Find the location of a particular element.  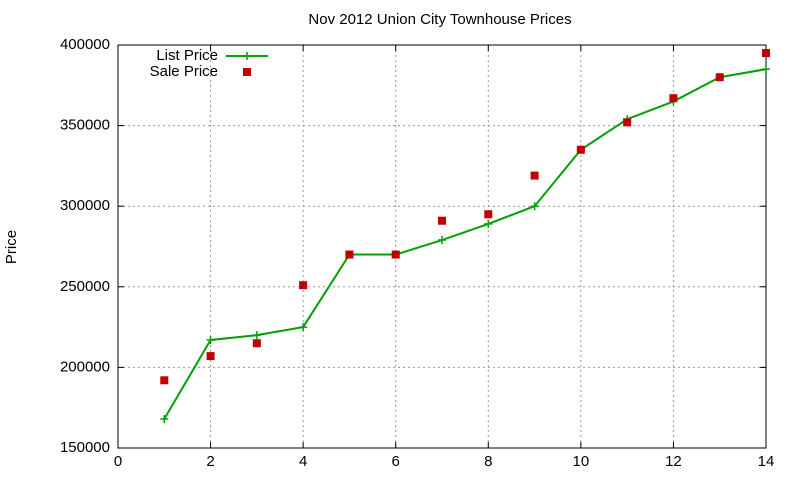

y-tick-label: 150000 is located at coordinates (85, 447).